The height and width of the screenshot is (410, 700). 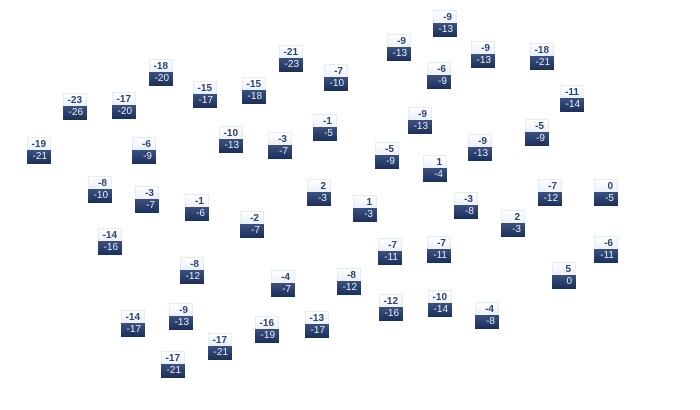 I want to click on temperature-marker: -3 -8, so click(x=466, y=206).